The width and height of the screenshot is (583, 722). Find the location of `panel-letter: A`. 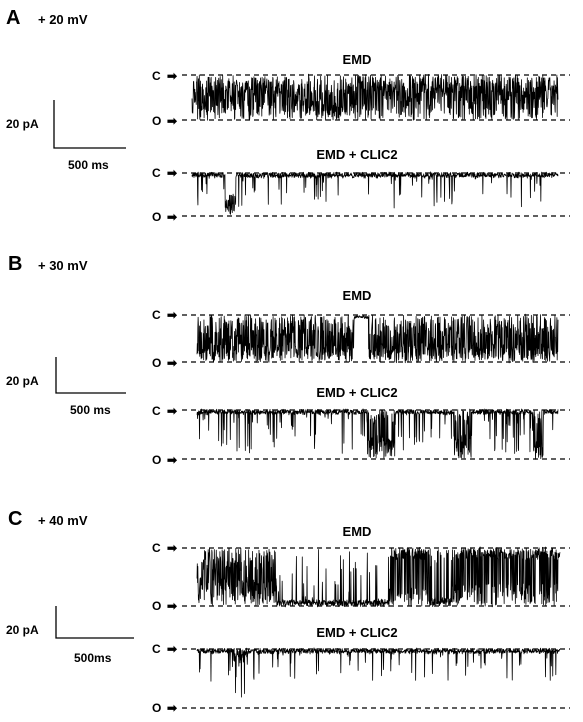

panel-letter: A is located at coordinates (13, 18).